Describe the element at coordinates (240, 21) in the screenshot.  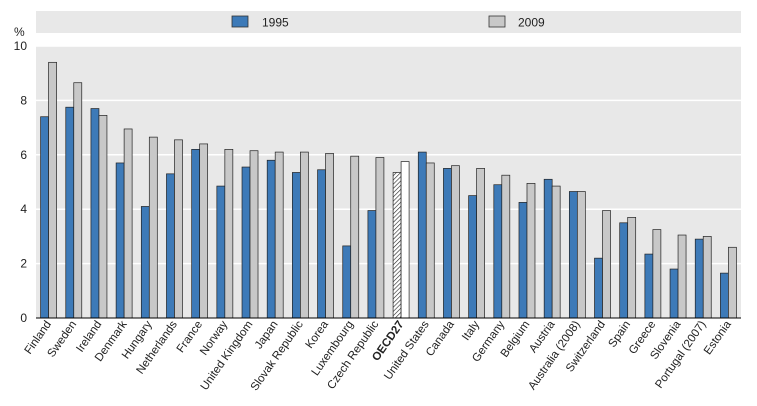
I see `legend-swatch-1995` at that location.